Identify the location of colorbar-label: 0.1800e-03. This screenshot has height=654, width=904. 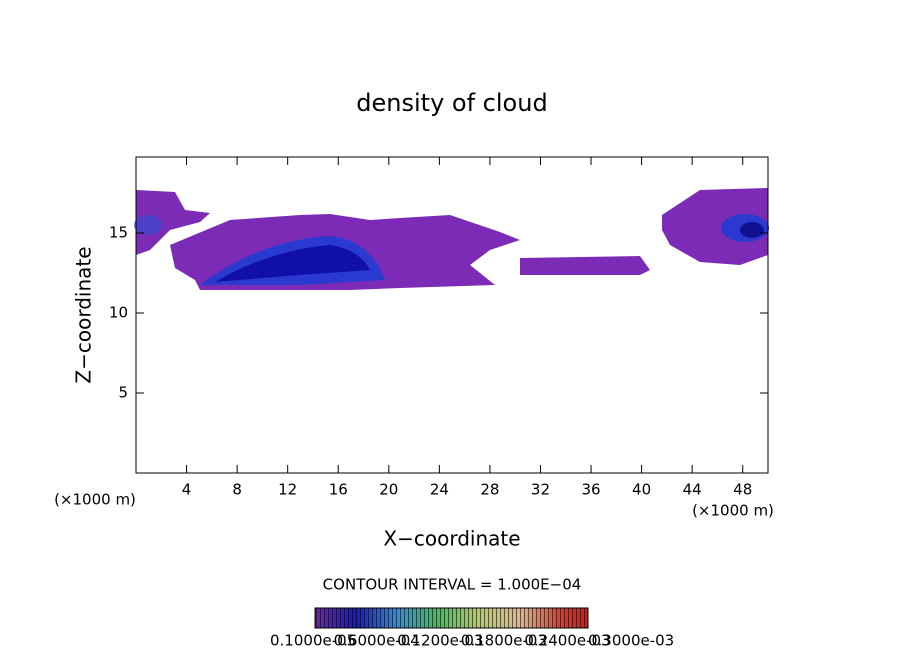
(504, 641).